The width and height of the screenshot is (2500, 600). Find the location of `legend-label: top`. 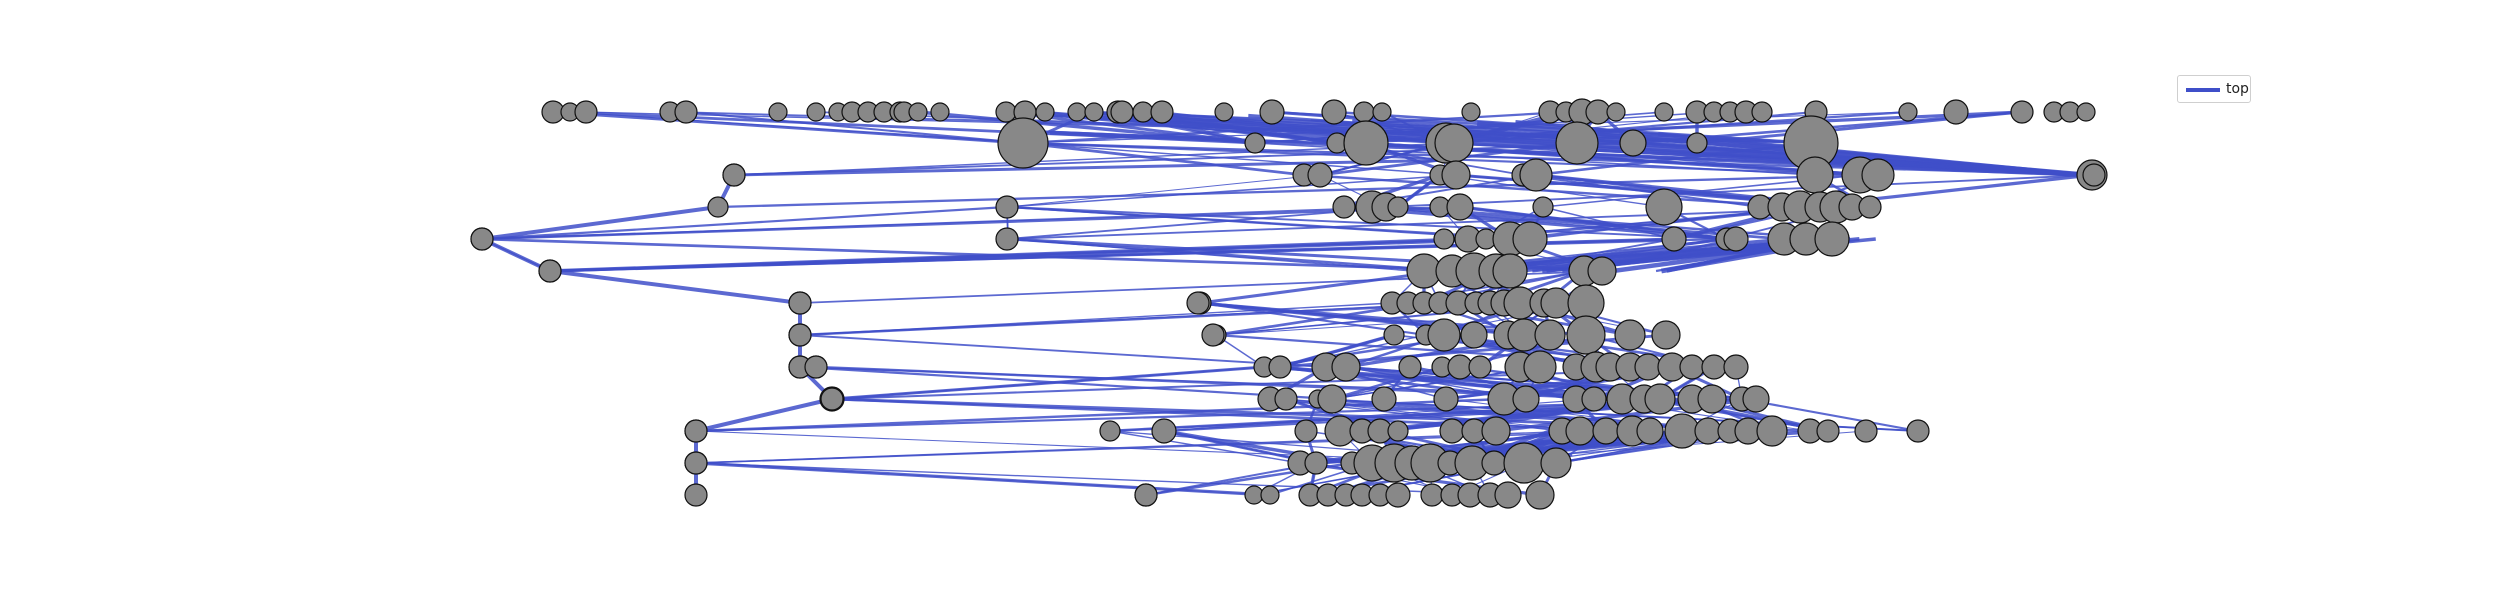

legend-label: top is located at coordinates (2237, 89).